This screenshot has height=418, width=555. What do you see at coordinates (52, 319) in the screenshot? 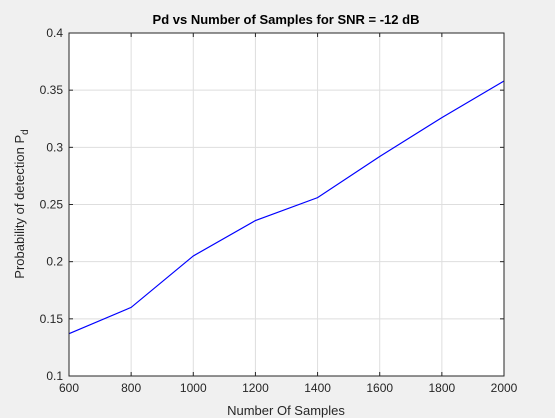
I see `y-tick-label: 0.15` at bounding box center [52, 319].